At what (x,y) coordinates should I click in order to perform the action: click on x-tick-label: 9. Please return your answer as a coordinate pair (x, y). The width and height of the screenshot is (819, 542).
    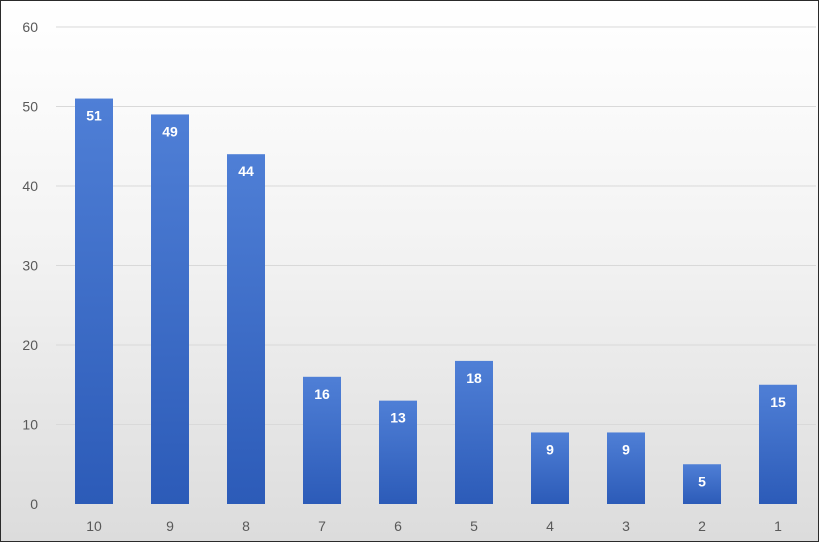
    Looking at the image, I should click on (170, 526).